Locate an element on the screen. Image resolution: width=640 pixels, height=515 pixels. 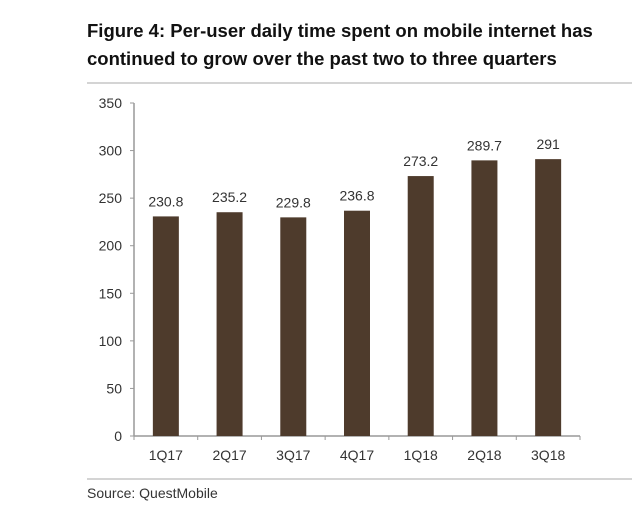
x-tick-label: 3Q18 is located at coordinates (548, 455).